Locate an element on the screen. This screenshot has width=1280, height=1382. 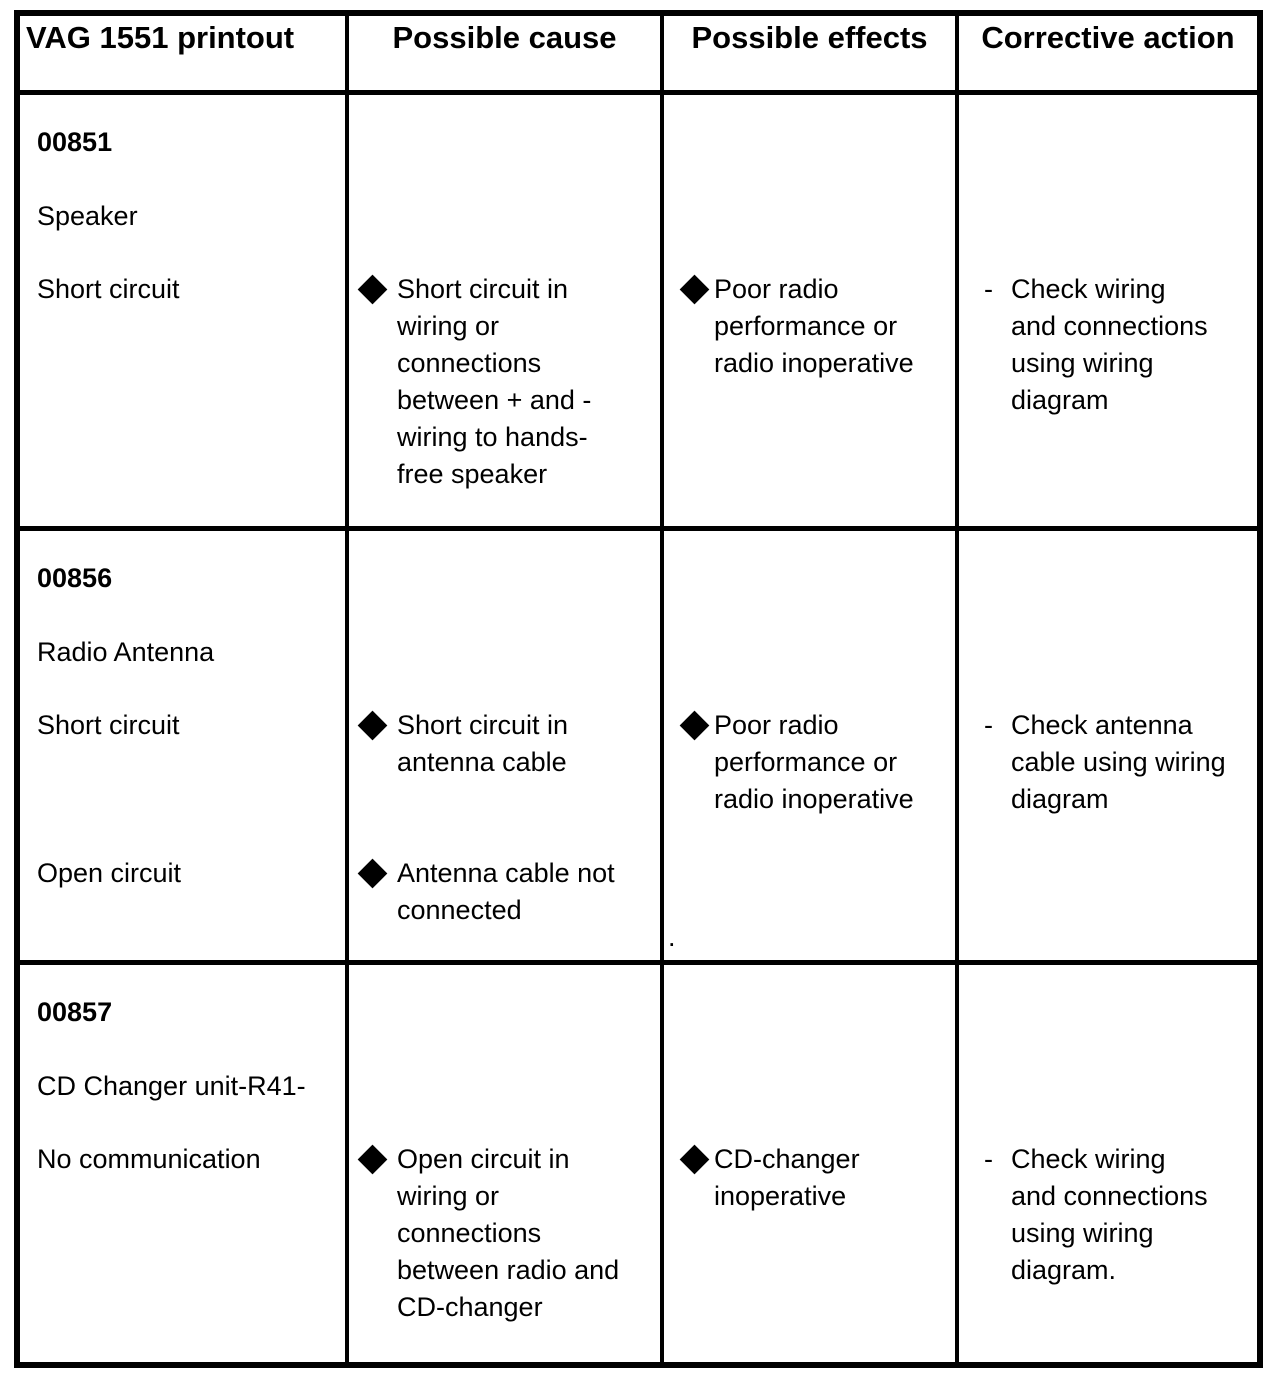
column-header-corrective-action: Corrective action is located at coordinates (1106, 53).